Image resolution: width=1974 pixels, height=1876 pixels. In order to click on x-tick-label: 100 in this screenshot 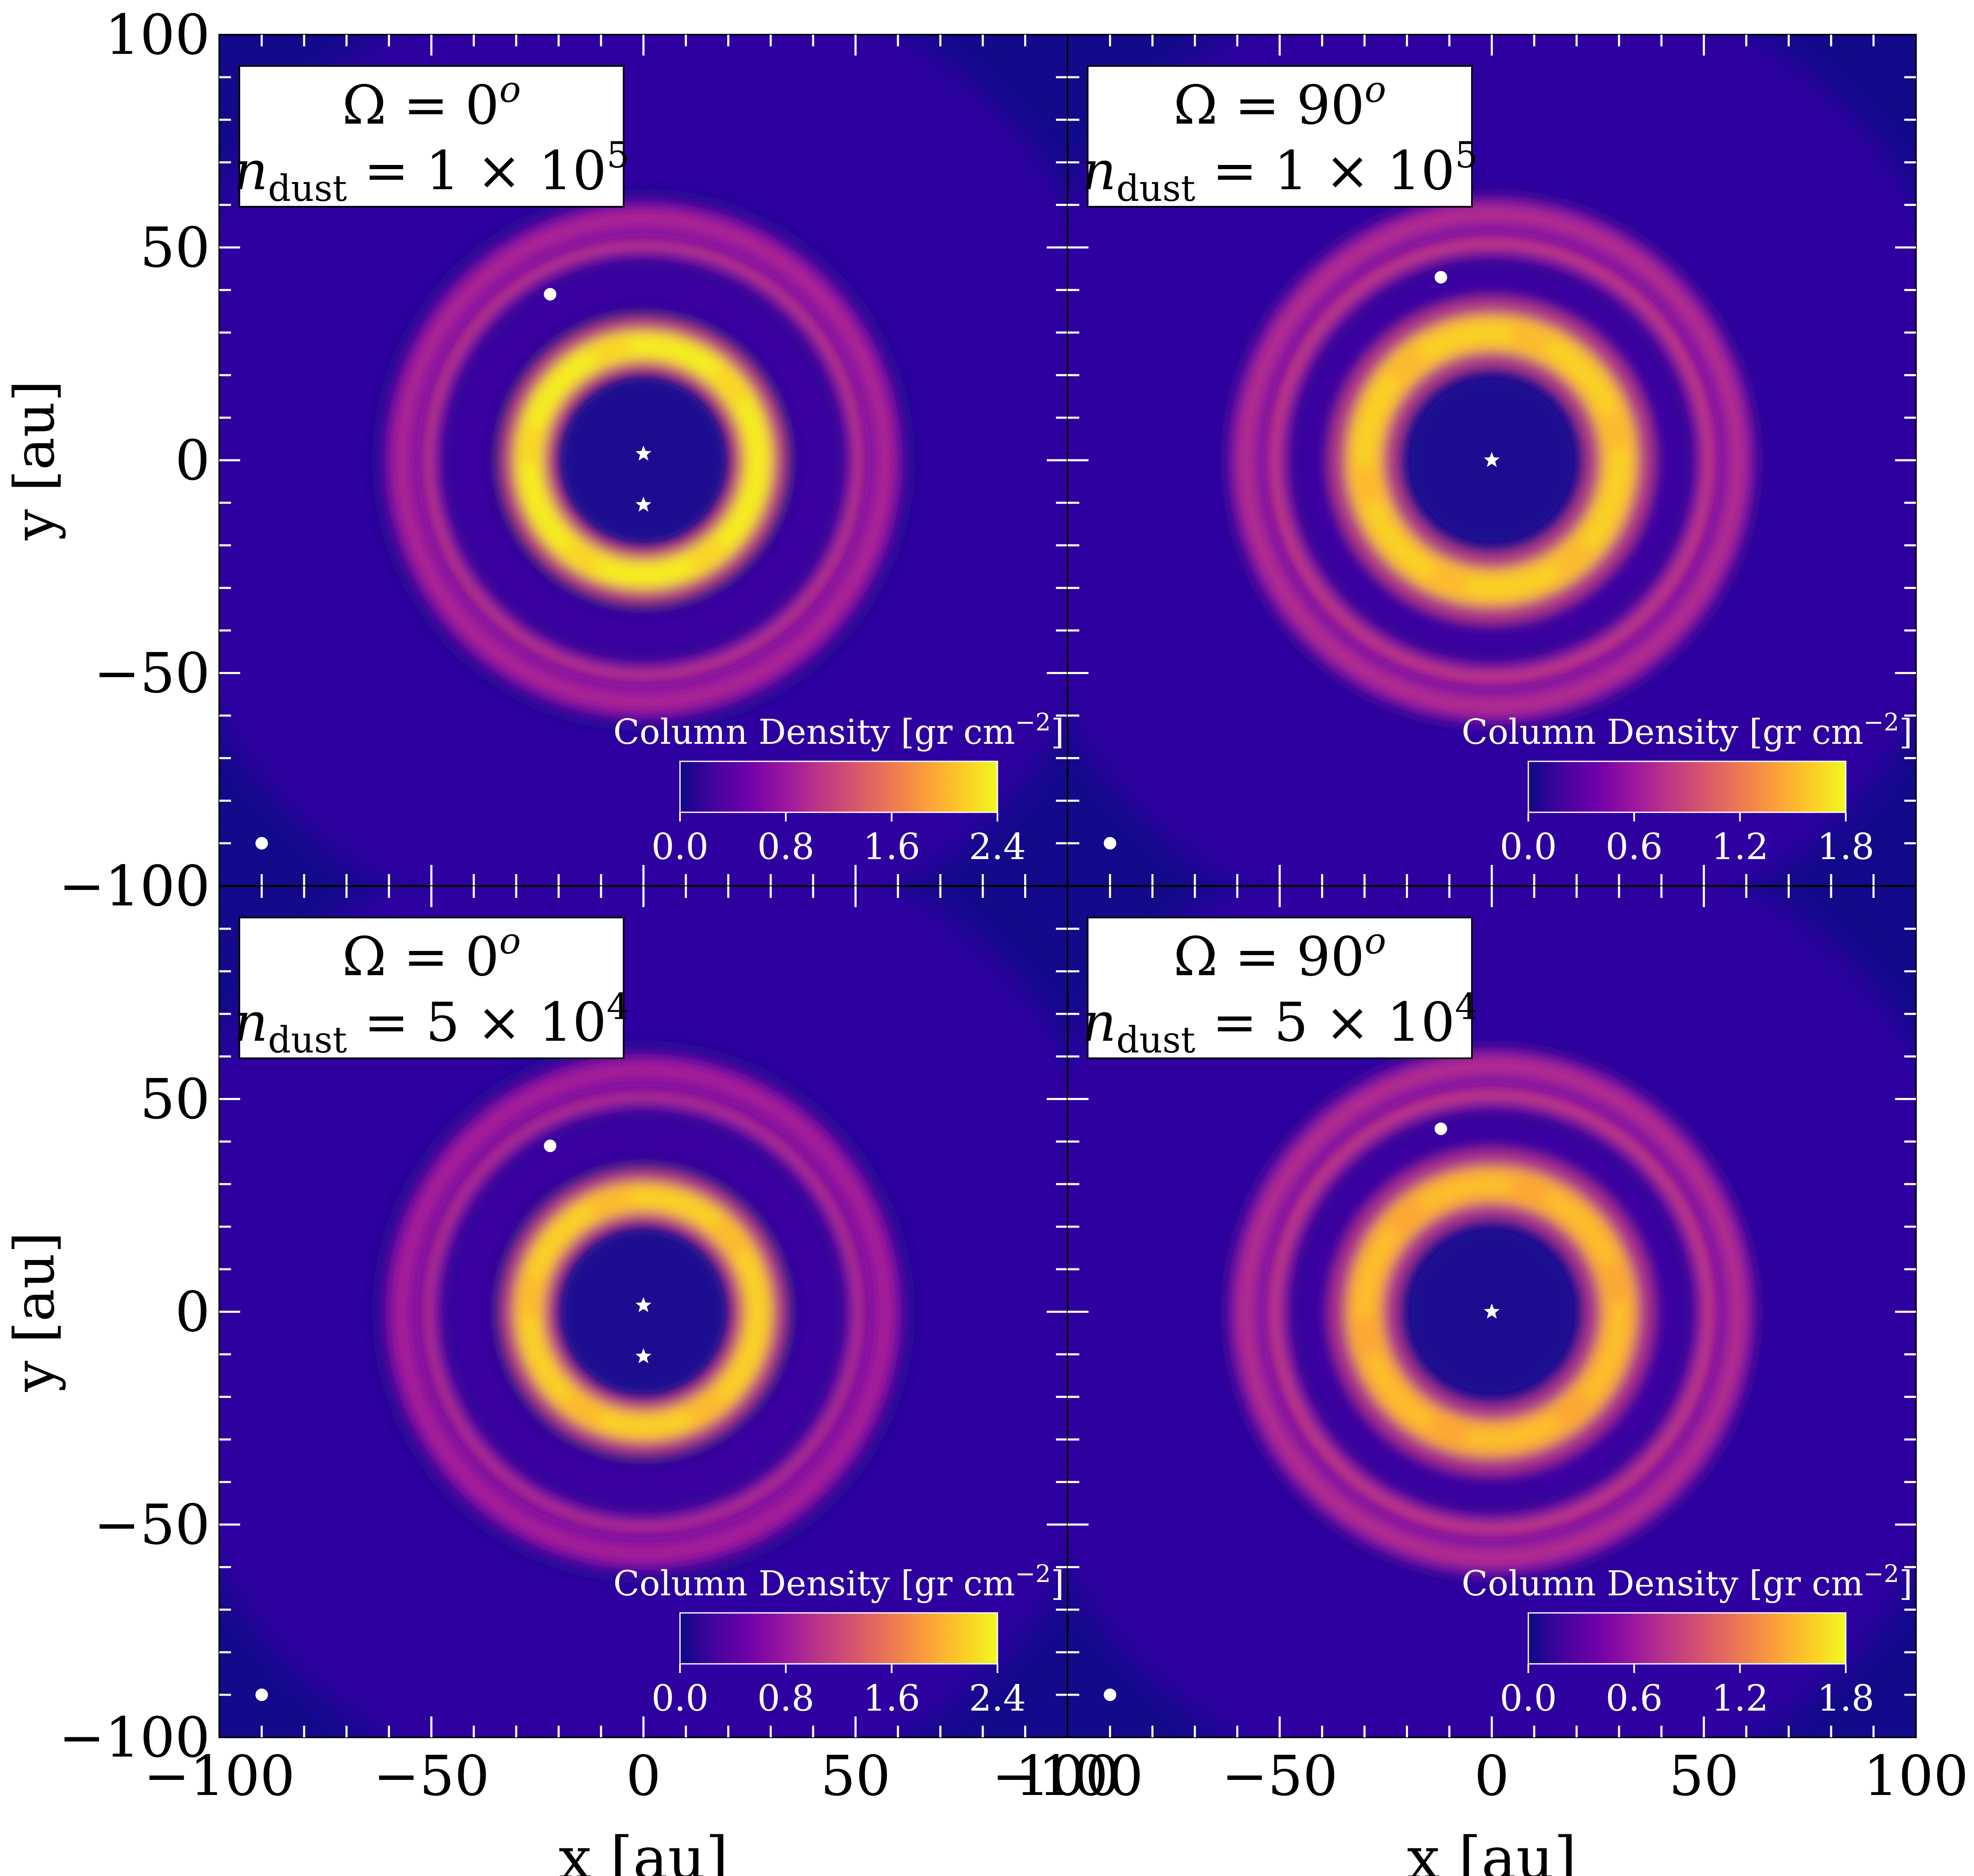, I will do `click(1916, 1776)`.